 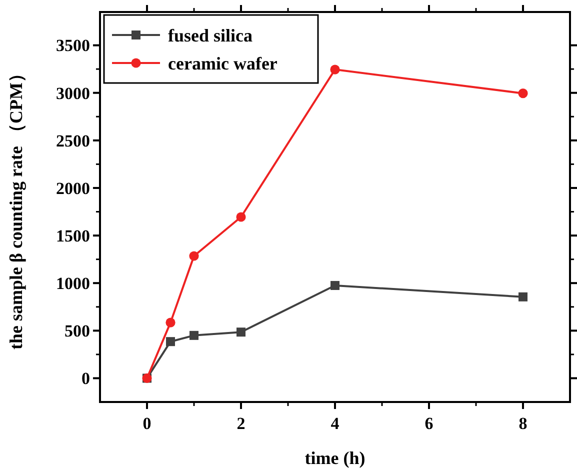 What do you see at coordinates (73, 46) in the screenshot?
I see `y-tick-label: 3500` at bounding box center [73, 46].